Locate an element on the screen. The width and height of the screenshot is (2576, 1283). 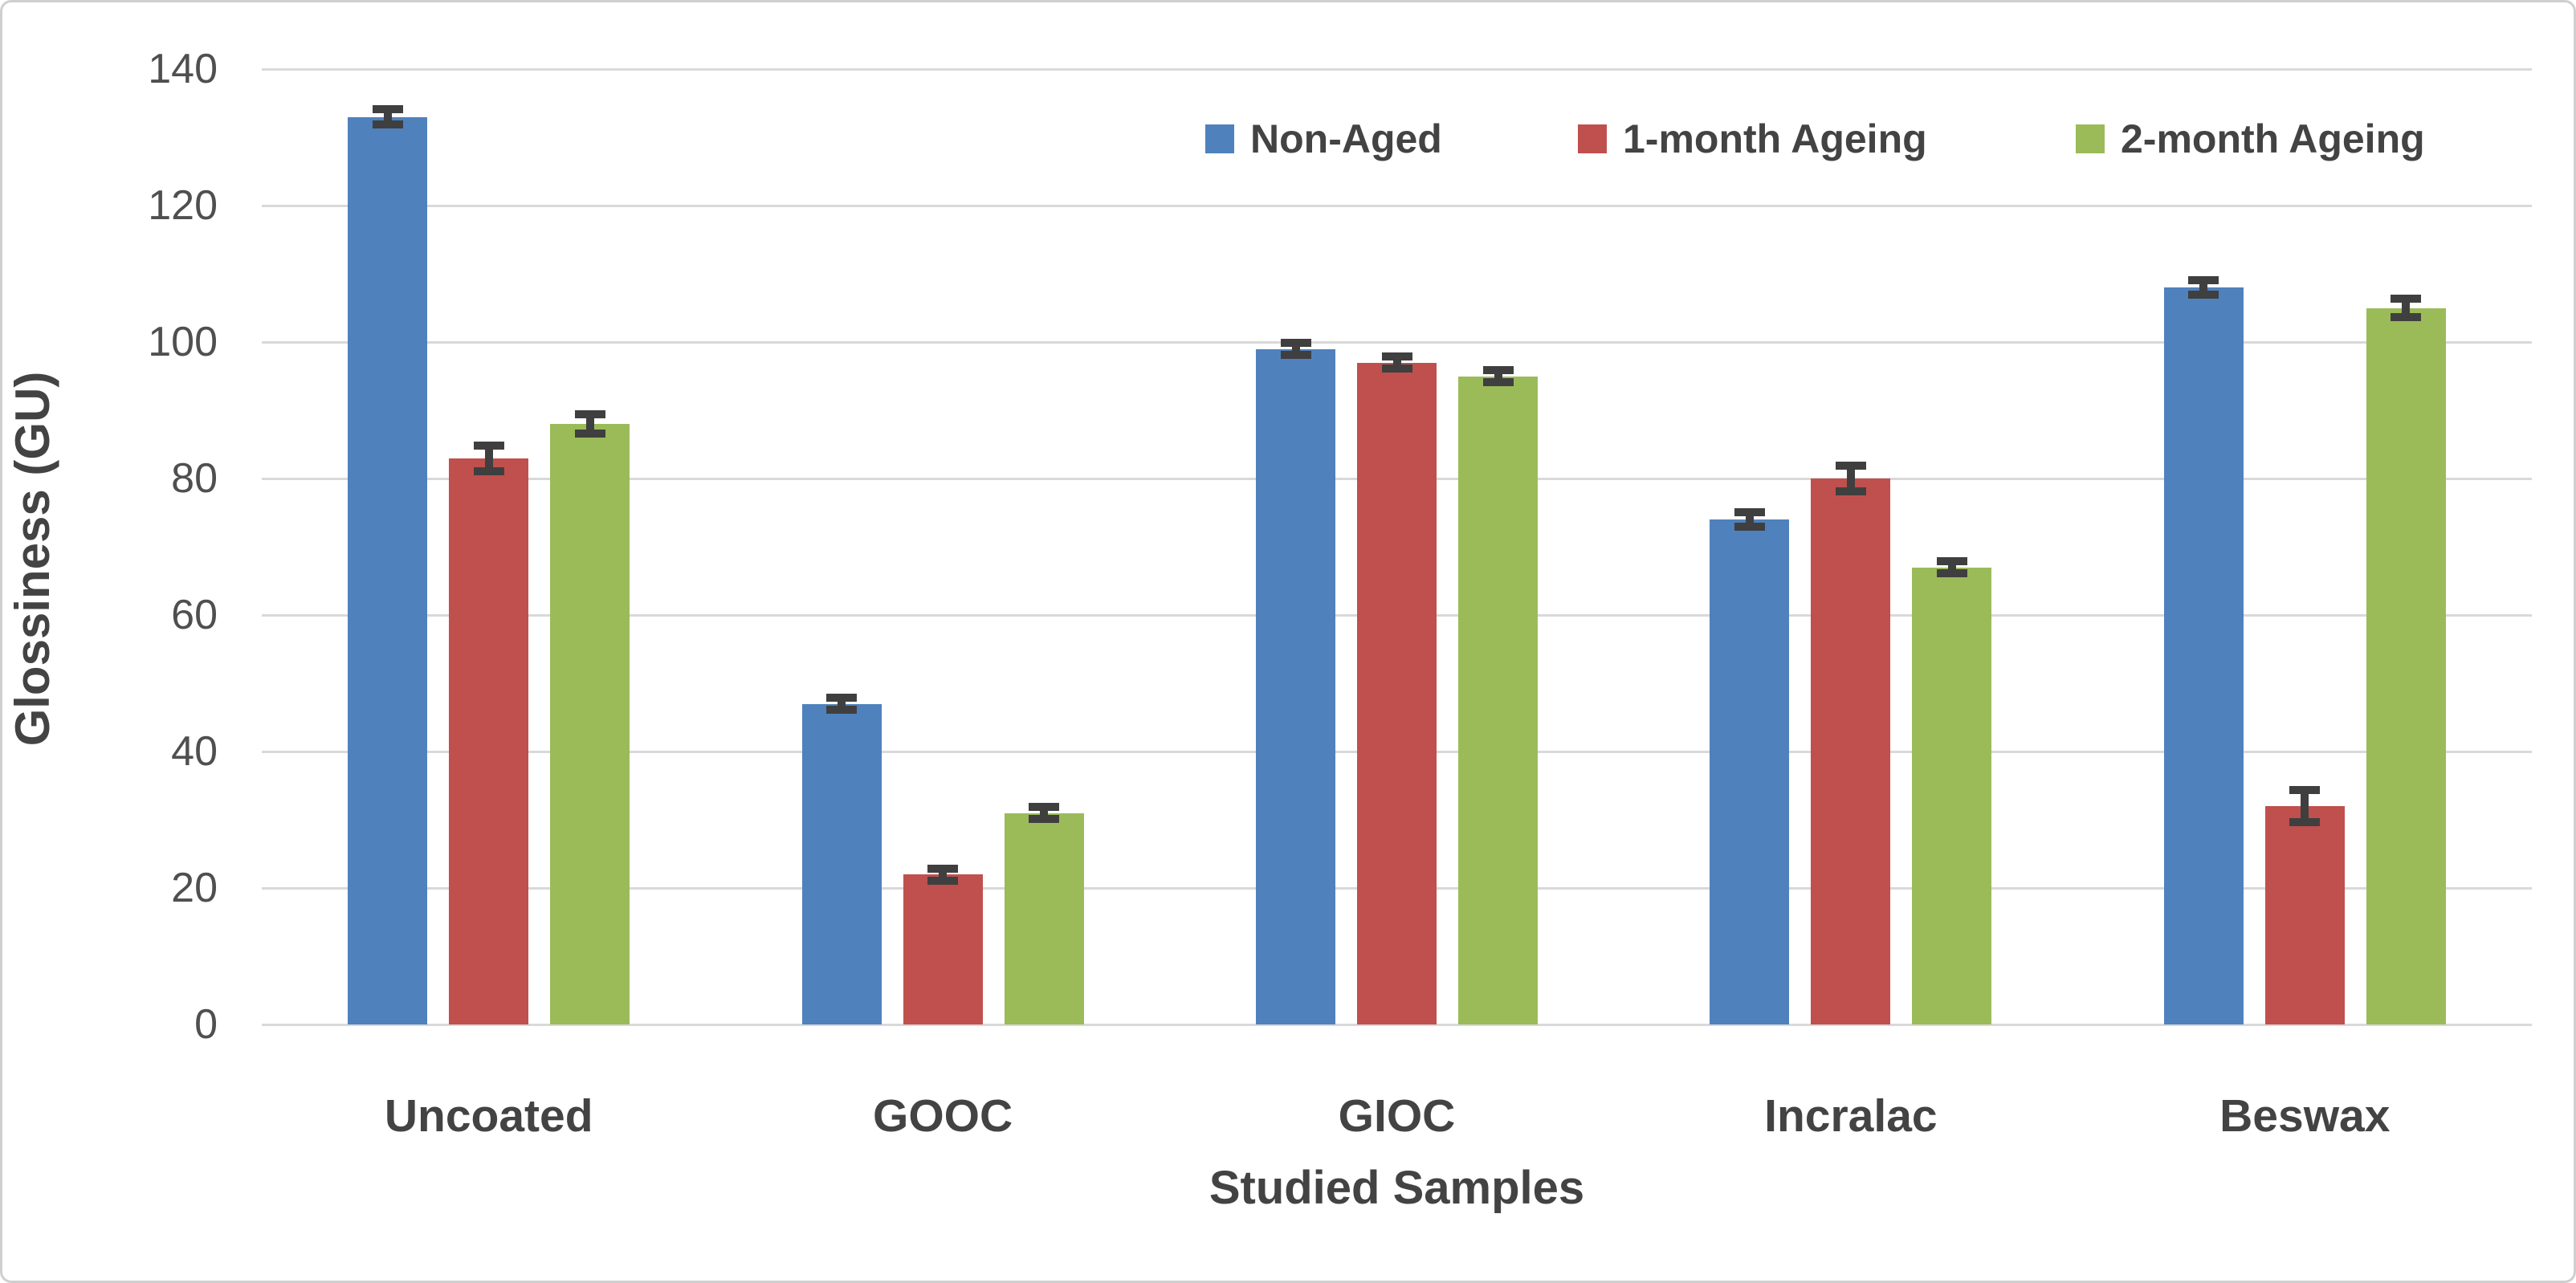
bar-2-month-ageing-uncoated is located at coordinates (590, 724).